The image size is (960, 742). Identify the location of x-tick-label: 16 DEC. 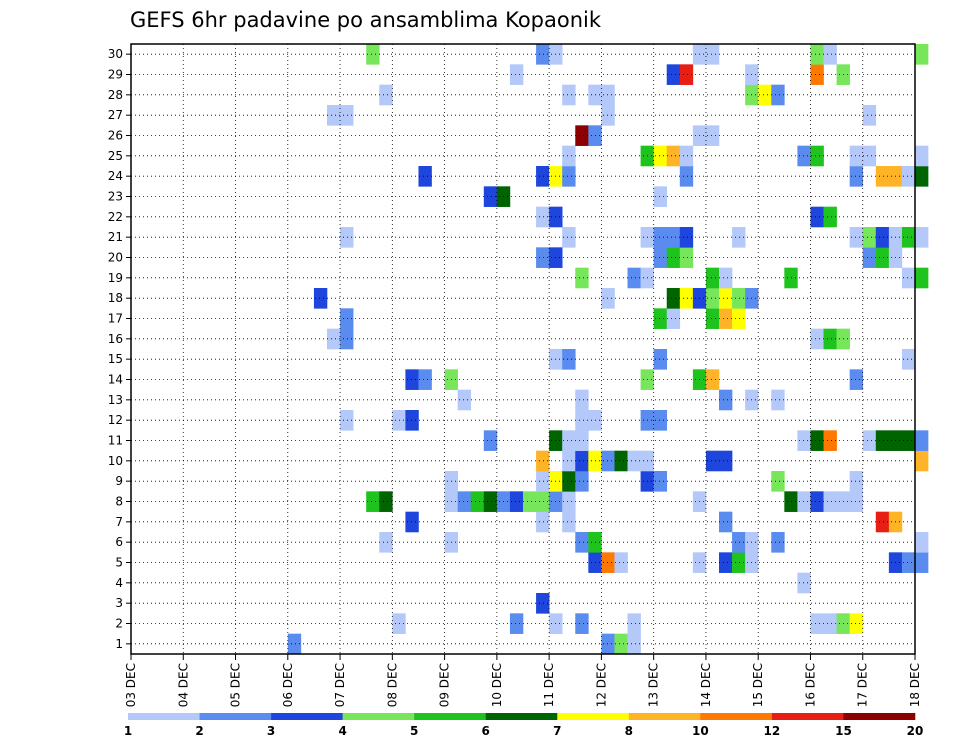
(810, 685).